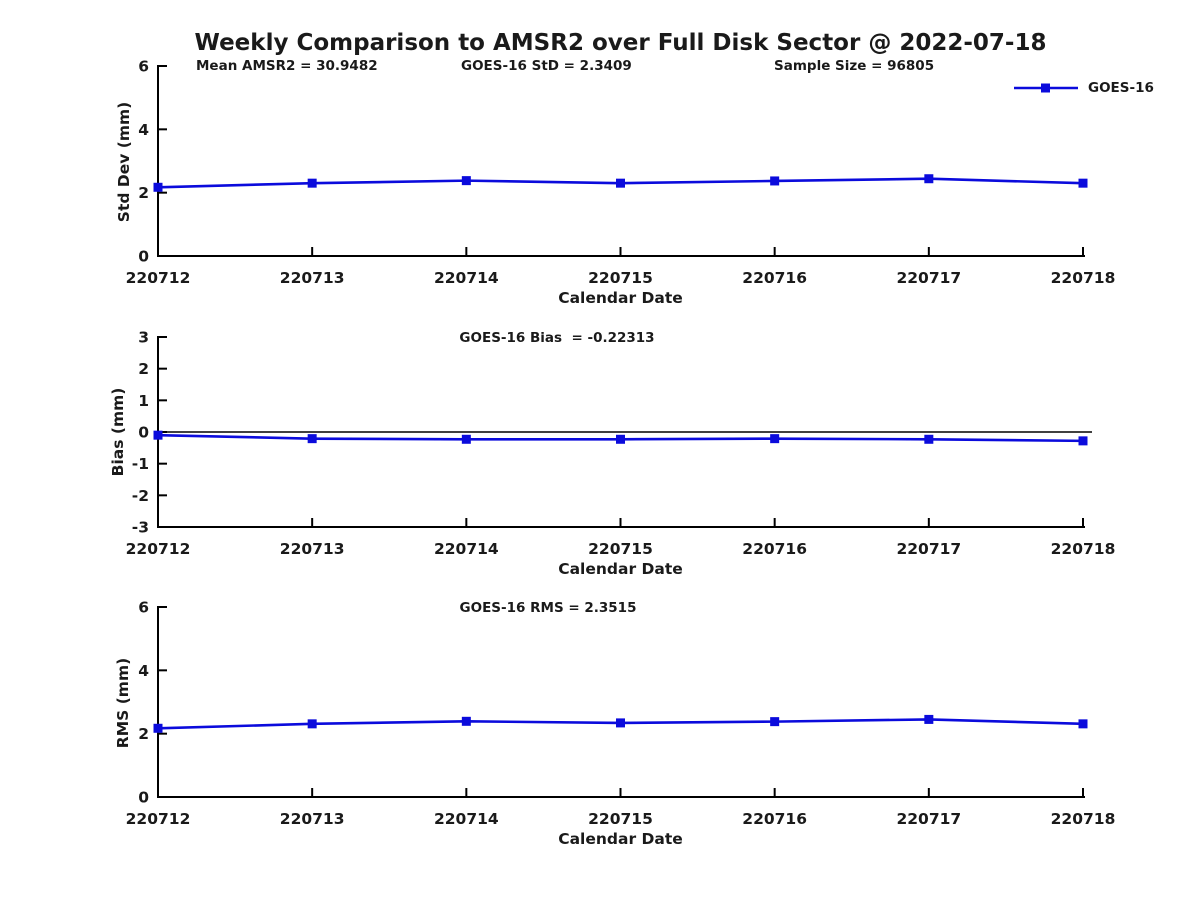 The image size is (1200, 900). What do you see at coordinates (1046, 88) in the screenshot?
I see `legend-line-icon` at bounding box center [1046, 88].